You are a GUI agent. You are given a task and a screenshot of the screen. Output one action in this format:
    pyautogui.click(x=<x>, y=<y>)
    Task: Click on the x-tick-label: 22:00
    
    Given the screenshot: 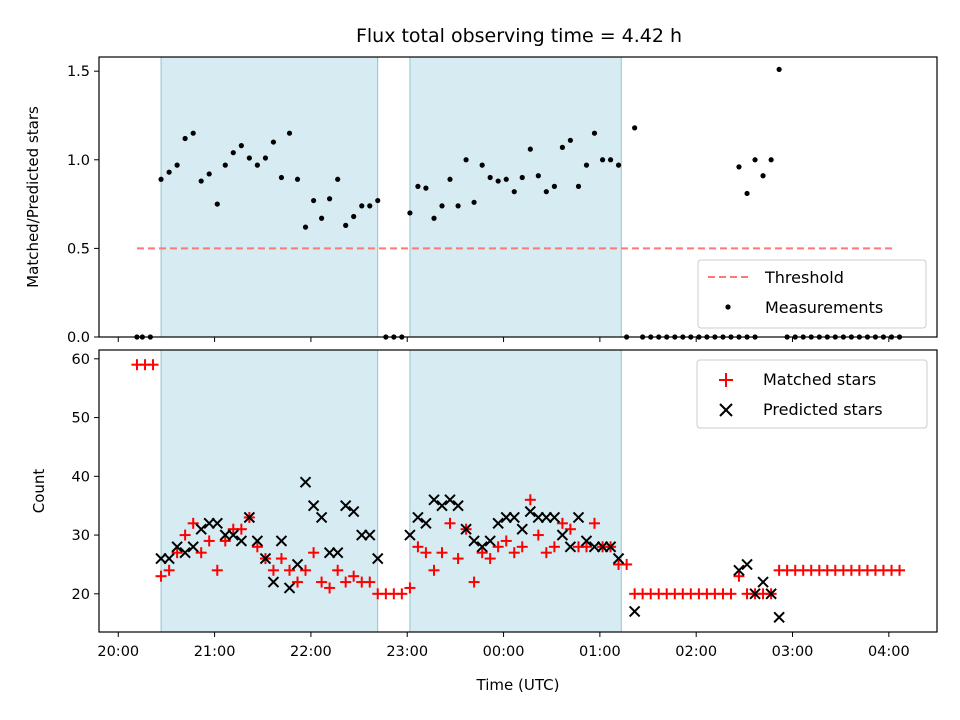 What is the action you would take?
    pyautogui.click(x=311, y=652)
    